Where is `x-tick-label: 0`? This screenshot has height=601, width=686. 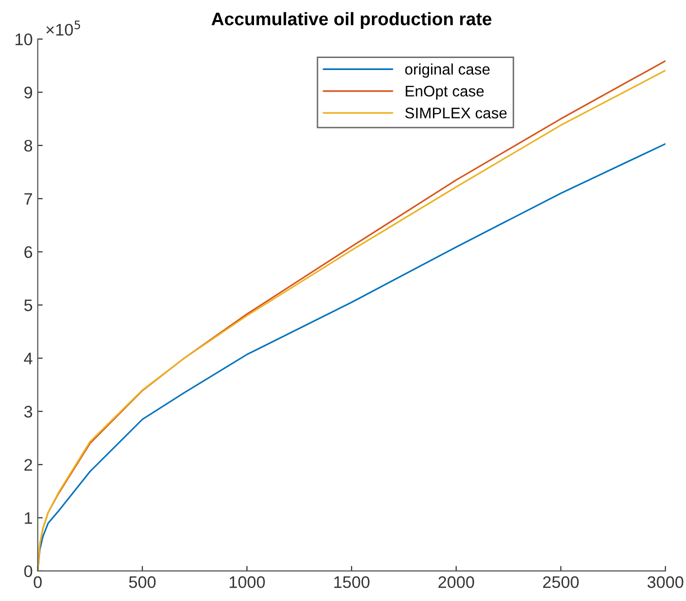
x-tick-label: 0 is located at coordinates (38, 582).